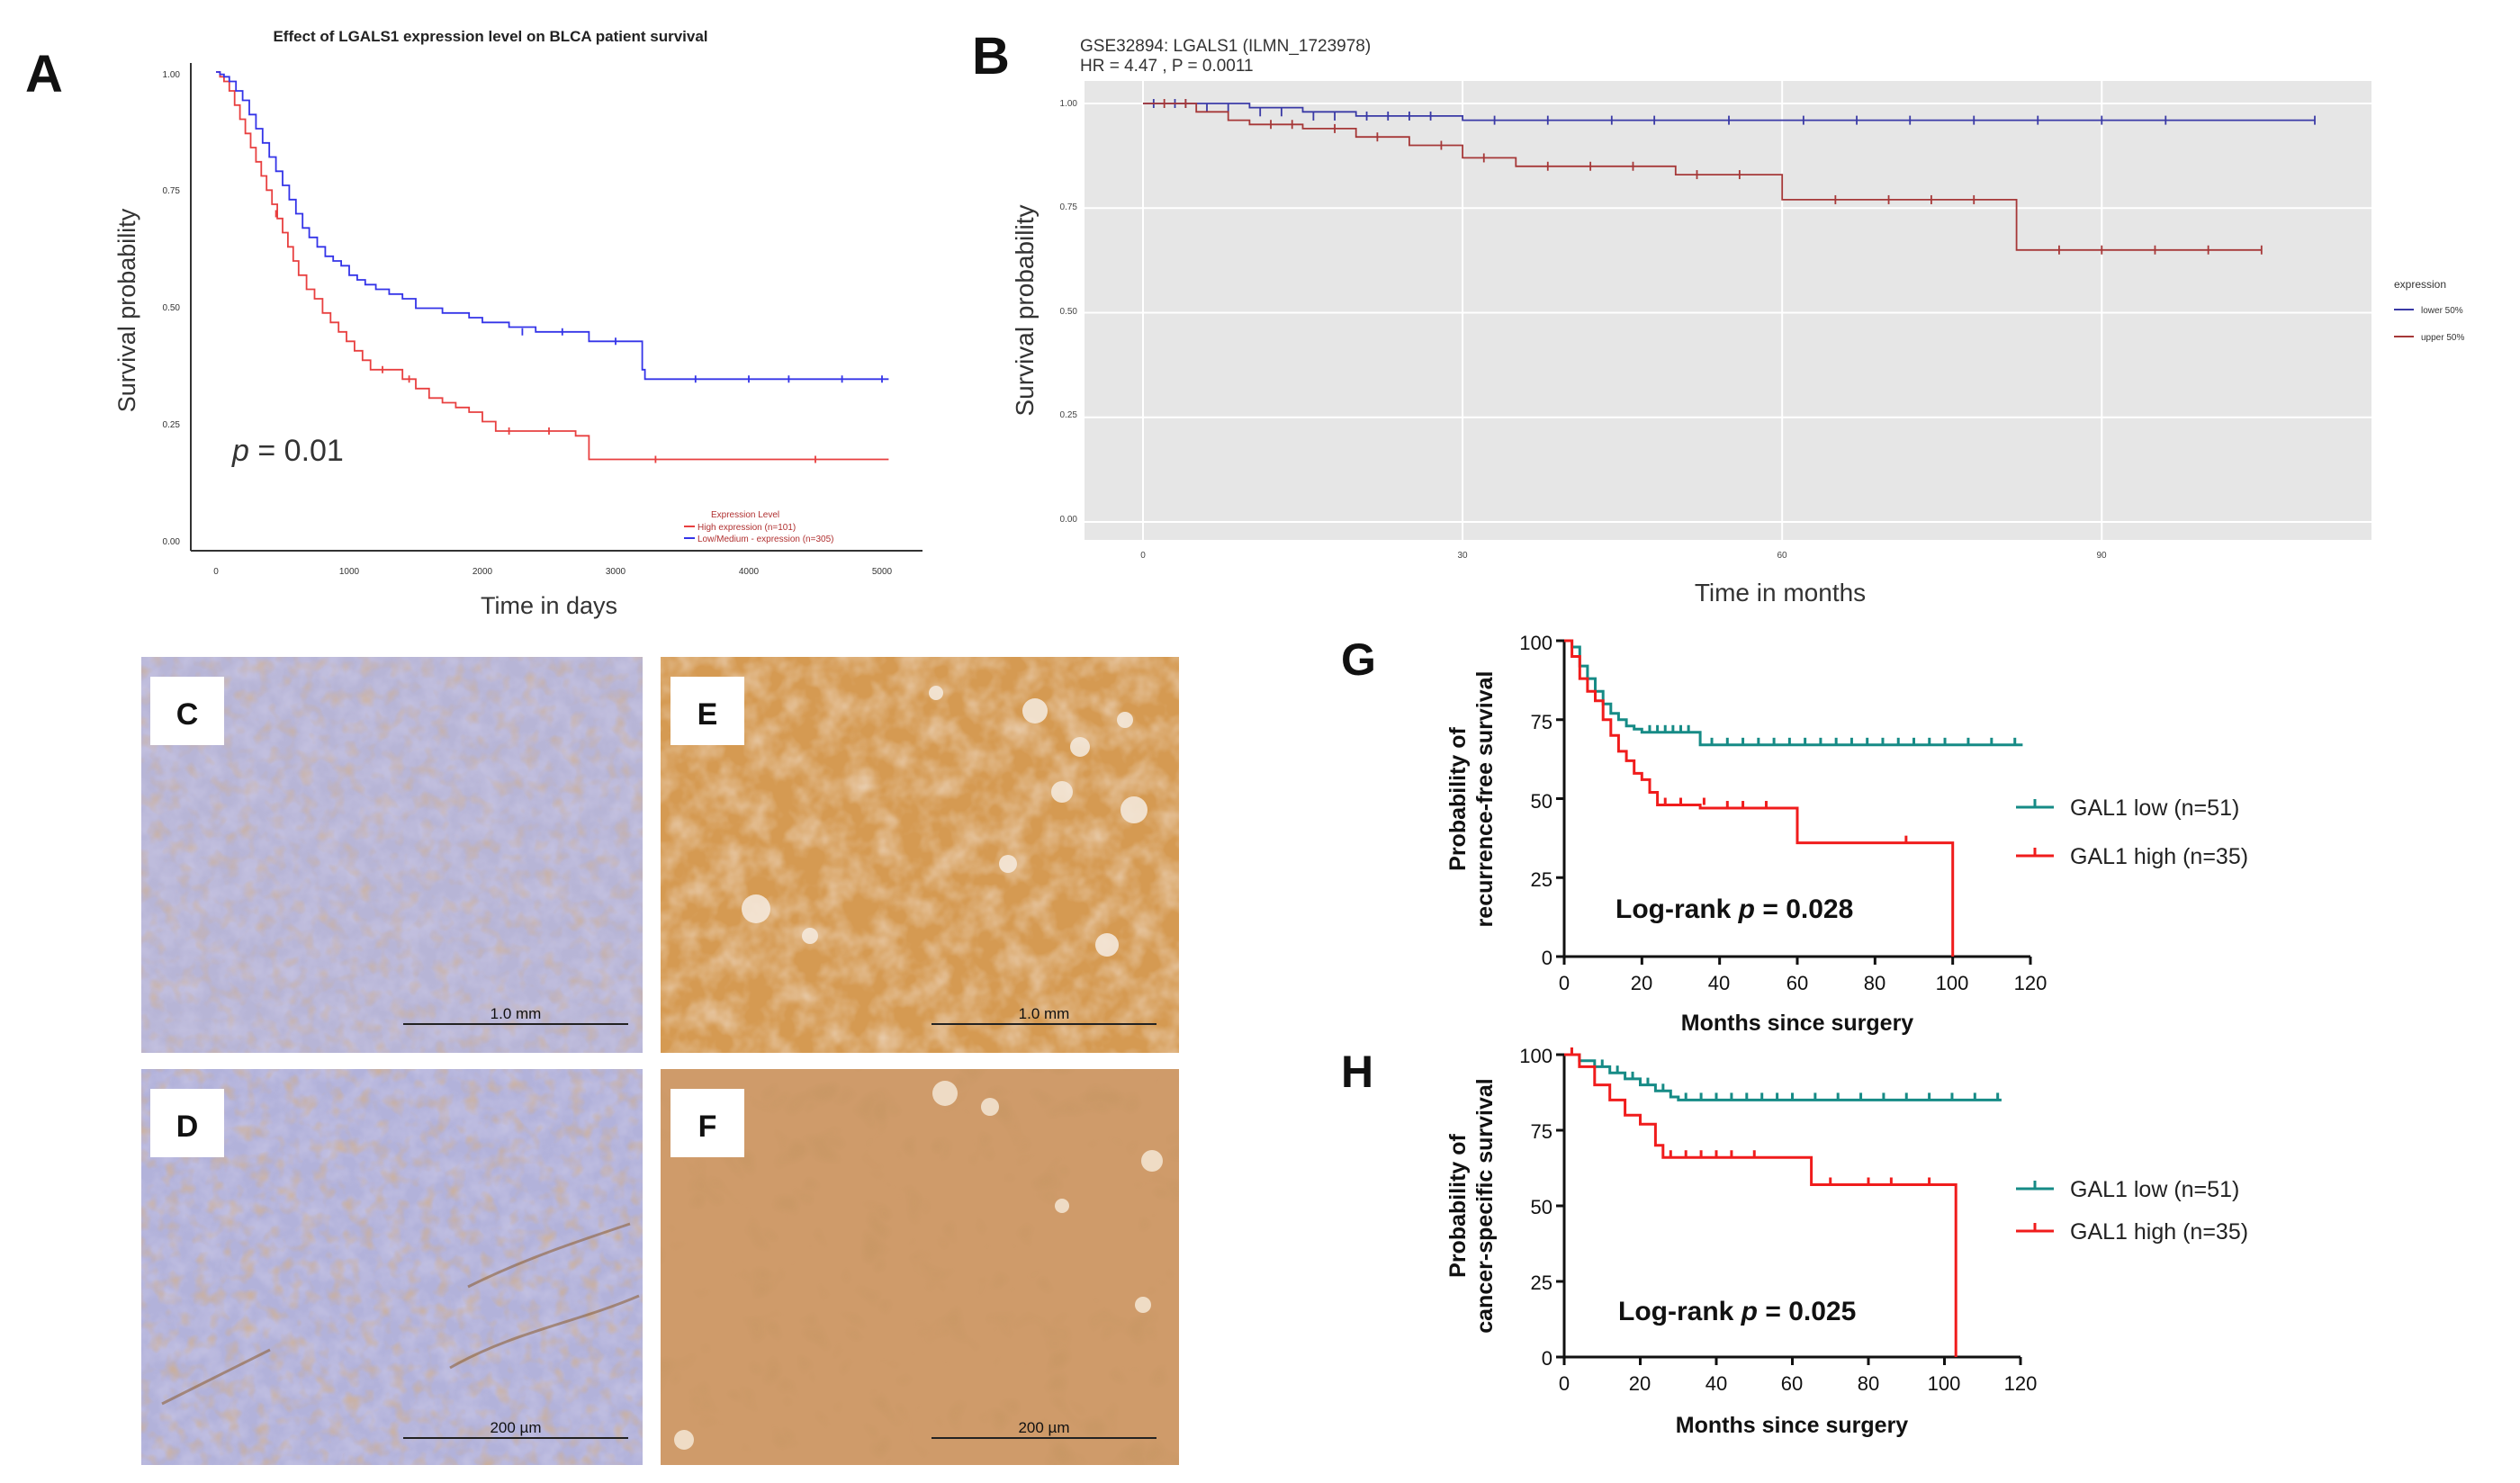 This screenshot has height=1483, width=2520. I want to click on tick-label-h-x5: 100, so click(1945, 1383).